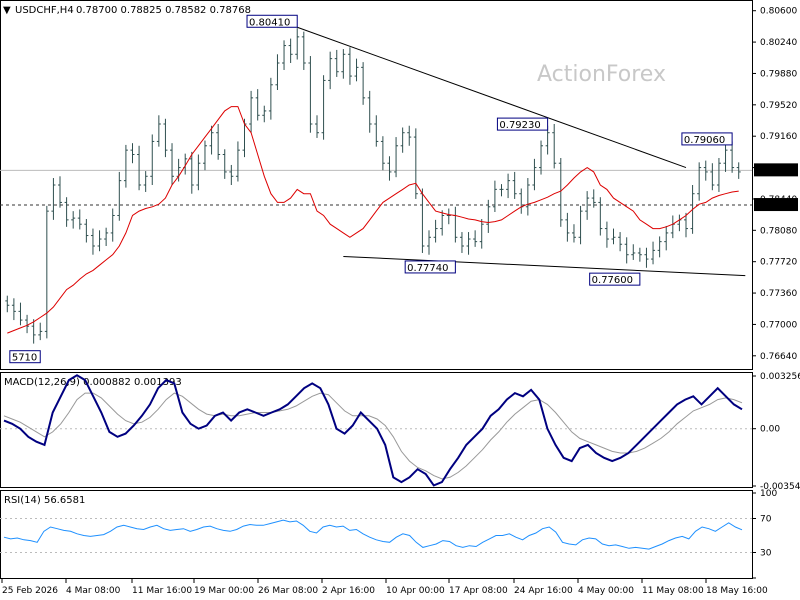  What do you see at coordinates (778, 12) in the screenshot?
I see `price-tick-label: 0.80600` at bounding box center [778, 12].